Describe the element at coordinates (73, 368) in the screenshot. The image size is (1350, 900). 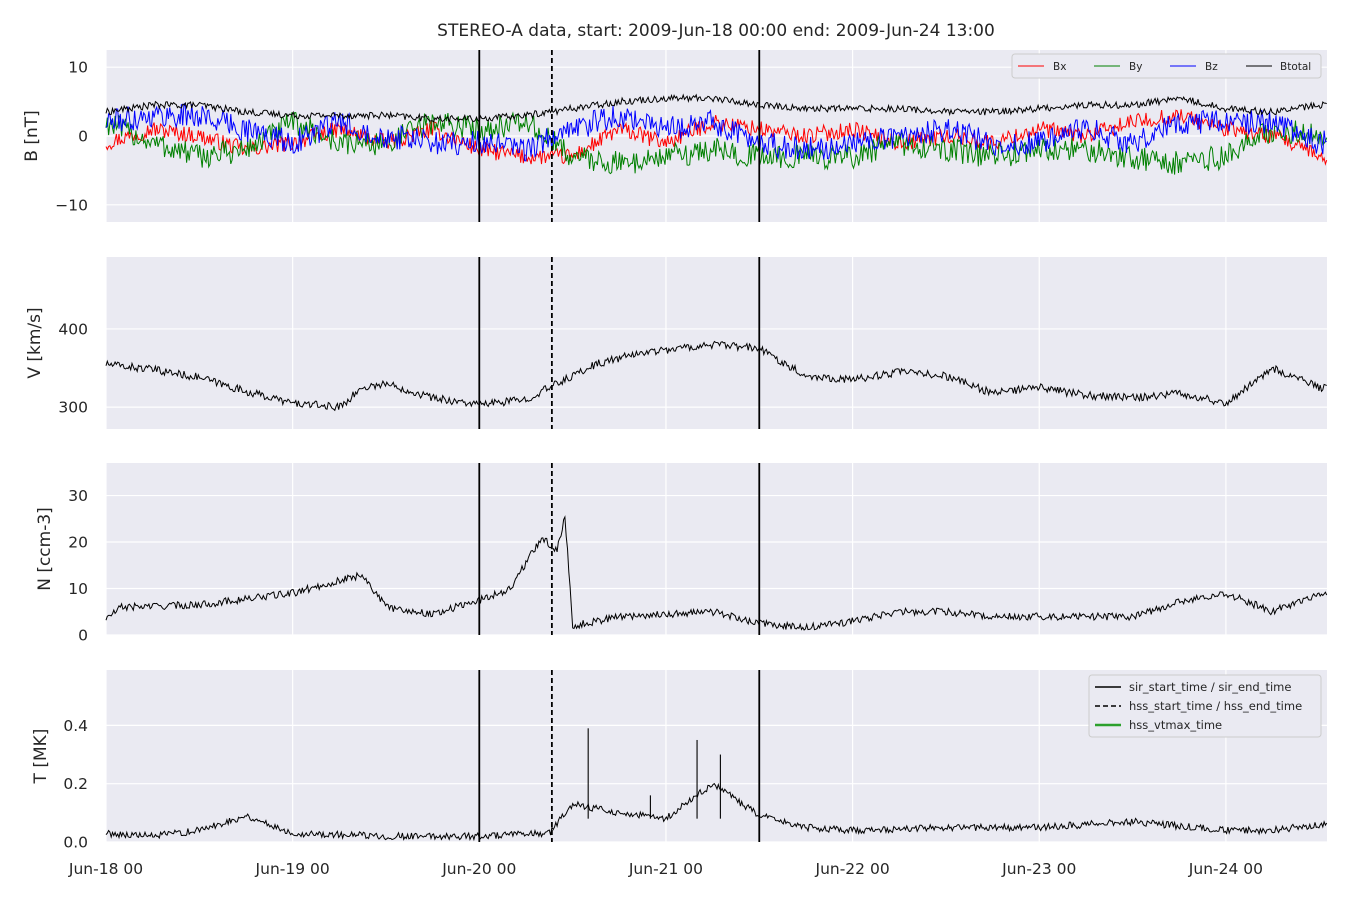
I see `y-tick-labels: 400 300` at that location.